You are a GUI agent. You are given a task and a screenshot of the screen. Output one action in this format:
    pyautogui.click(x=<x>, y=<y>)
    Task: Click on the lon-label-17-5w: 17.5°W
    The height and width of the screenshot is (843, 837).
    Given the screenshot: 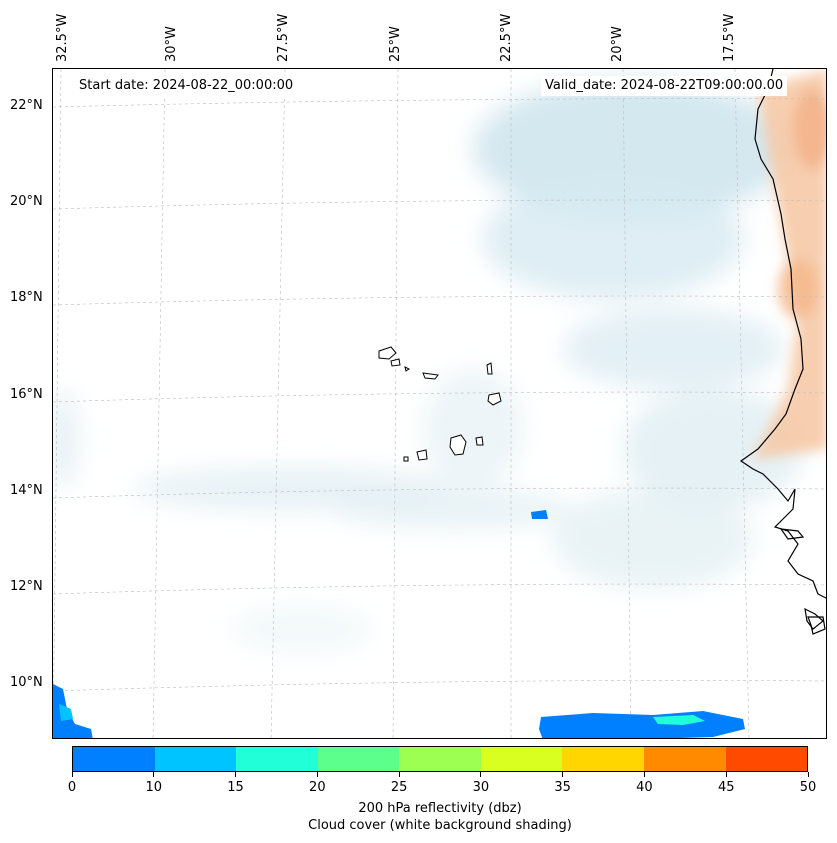 What is the action you would take?
    pyautogui.click(x=729, y=37)
    